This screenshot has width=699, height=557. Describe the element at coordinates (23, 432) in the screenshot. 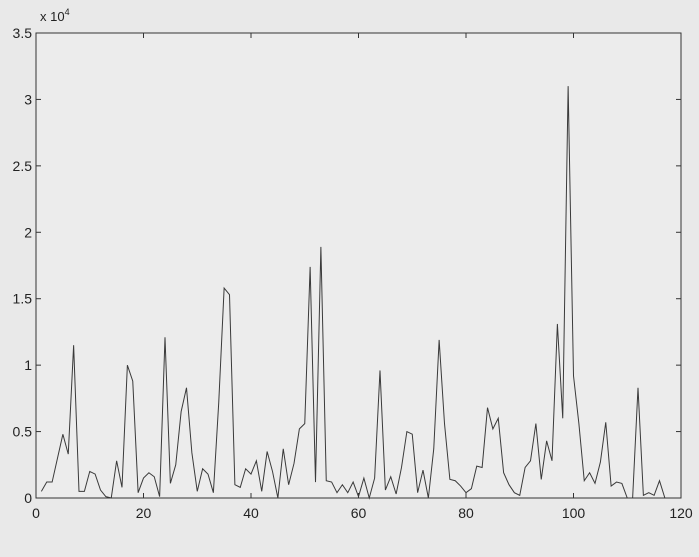

I see `y-tick-label: 0.5` at that location.